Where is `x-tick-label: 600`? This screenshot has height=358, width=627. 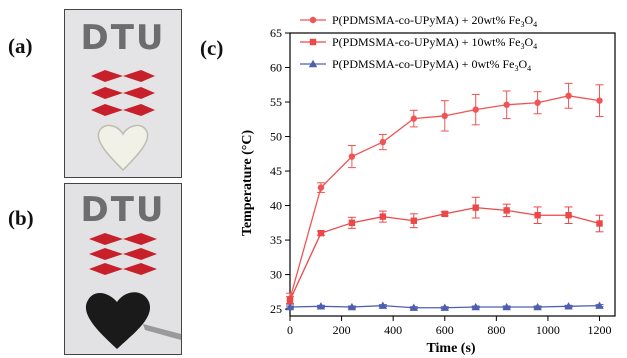 x-tick-label: 600 is located at coordinates (445, 330).